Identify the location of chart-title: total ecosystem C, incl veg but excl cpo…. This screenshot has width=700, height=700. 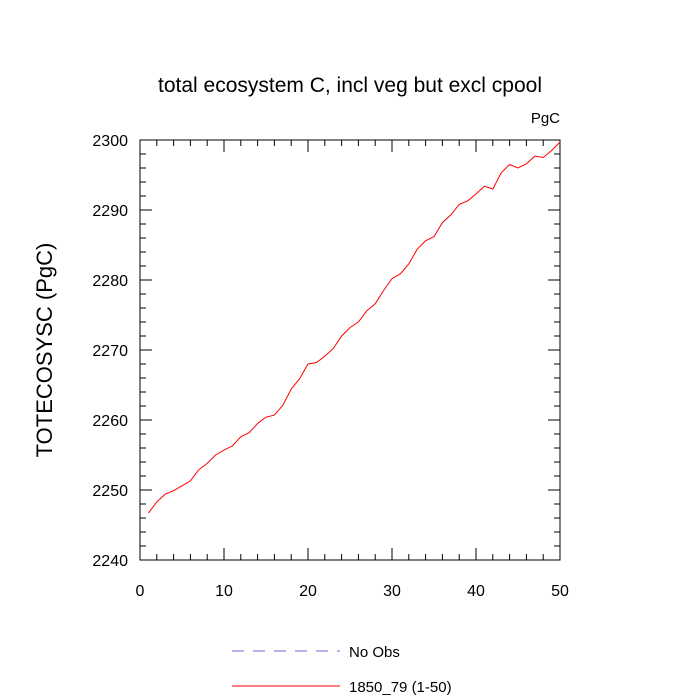
(350, 85).